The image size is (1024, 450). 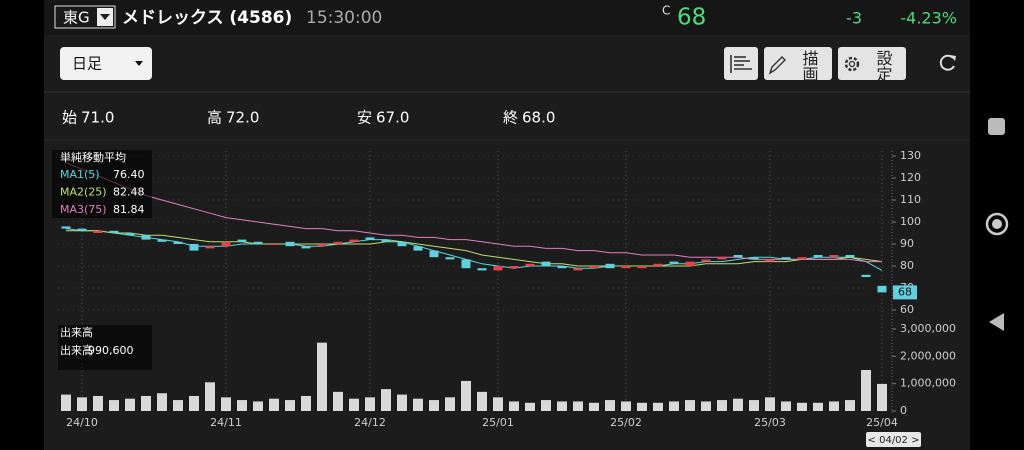 What do you see at coordinates (82, 422) in the screenshot?
I see `x-tick-label: 24/10` at bounding box center [82, 422].